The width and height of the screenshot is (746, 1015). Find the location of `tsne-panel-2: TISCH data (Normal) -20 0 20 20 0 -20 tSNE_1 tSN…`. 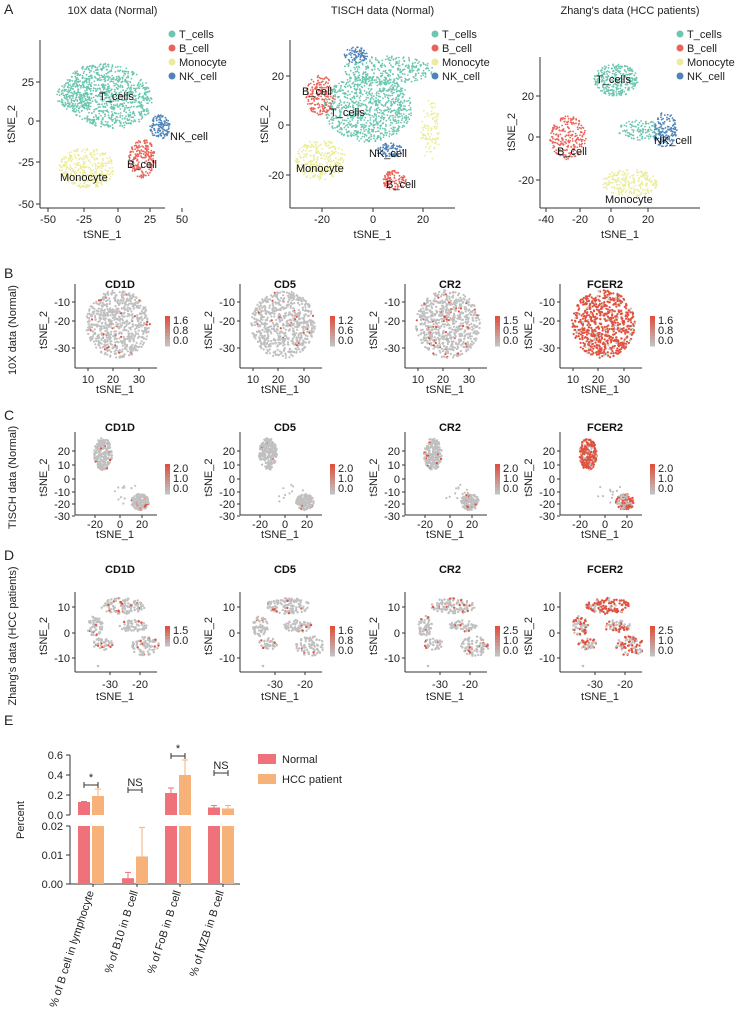

tsne-panel-2: TISCH data (Normal) -20 0 20 20 0 -20 tSNE_1 tSN… is located at coordinates (374, 123).